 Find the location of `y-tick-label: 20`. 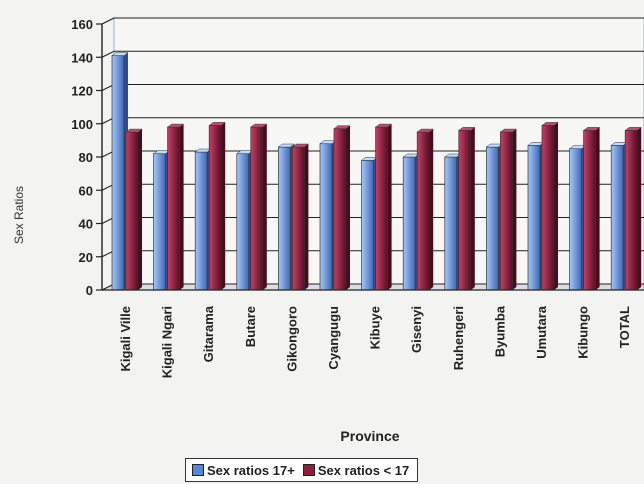

y-tick-label: 20 is located at coordinates (86, 257).